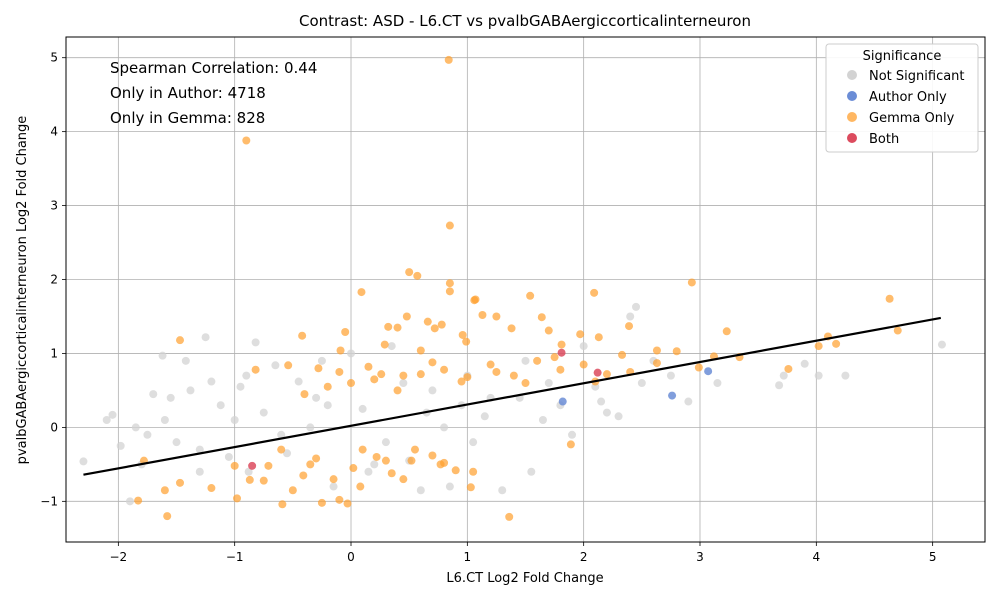 This screenshot has width=1000, height=604. What do you see at coordinates (187, 118) in the screenshot?
I see `annotation-gemma-only: Only in Gemma: 828` at bounding box center [187, 118].